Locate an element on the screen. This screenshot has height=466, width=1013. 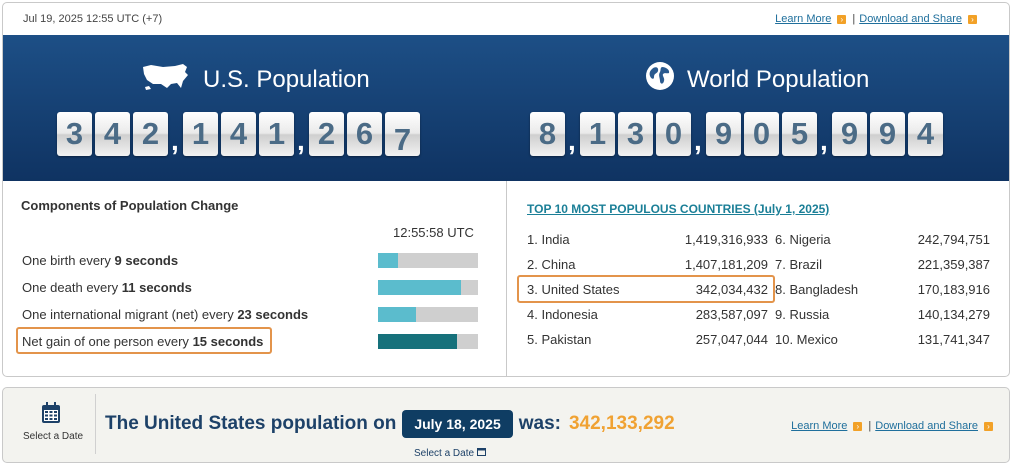
country-population: 1,419,316,933 is located at coordinates (726, 239).